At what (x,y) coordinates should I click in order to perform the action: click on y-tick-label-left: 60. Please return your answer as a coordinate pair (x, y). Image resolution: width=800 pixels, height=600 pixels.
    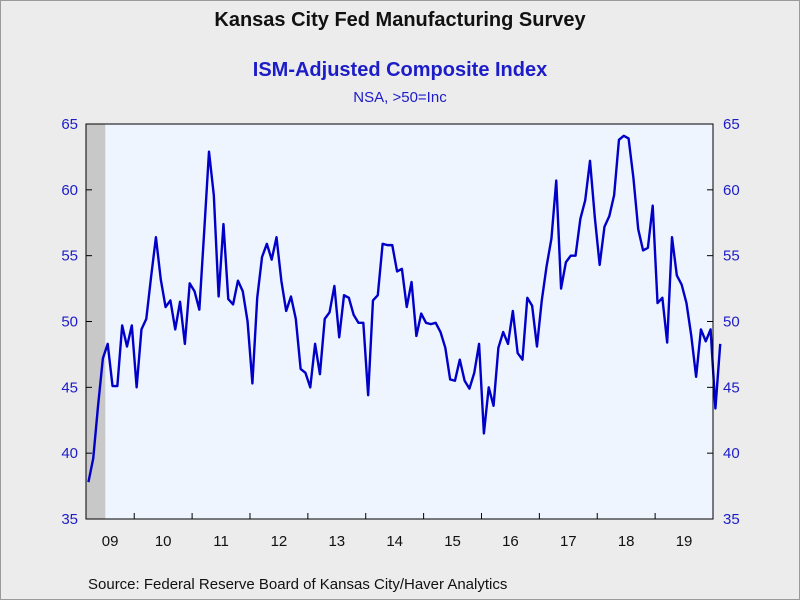
    Looking at the image, I should click on (69, 190).